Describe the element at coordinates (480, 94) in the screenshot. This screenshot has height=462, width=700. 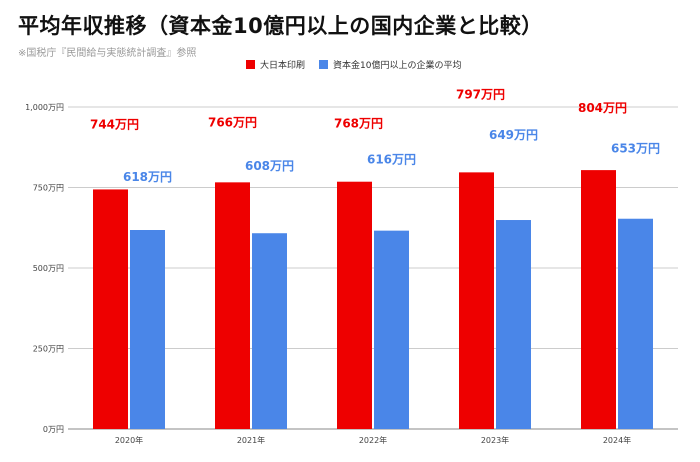
I see `data-label: 797万円` at that location.